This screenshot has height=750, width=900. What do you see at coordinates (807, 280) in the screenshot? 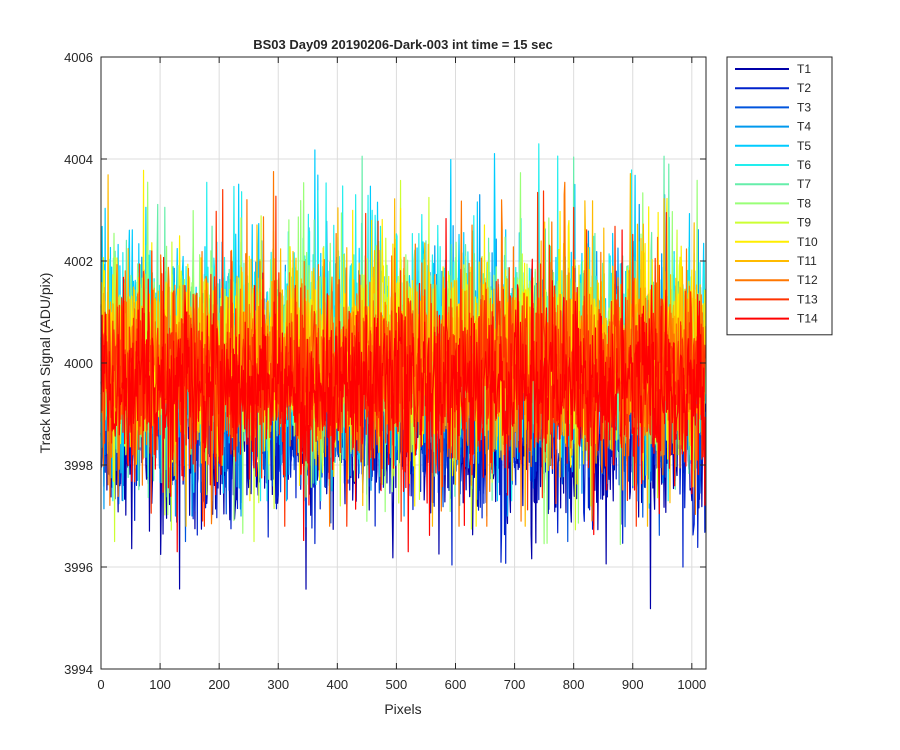
I see `legend-label-t12: T12` at bounding box center [807, 280].